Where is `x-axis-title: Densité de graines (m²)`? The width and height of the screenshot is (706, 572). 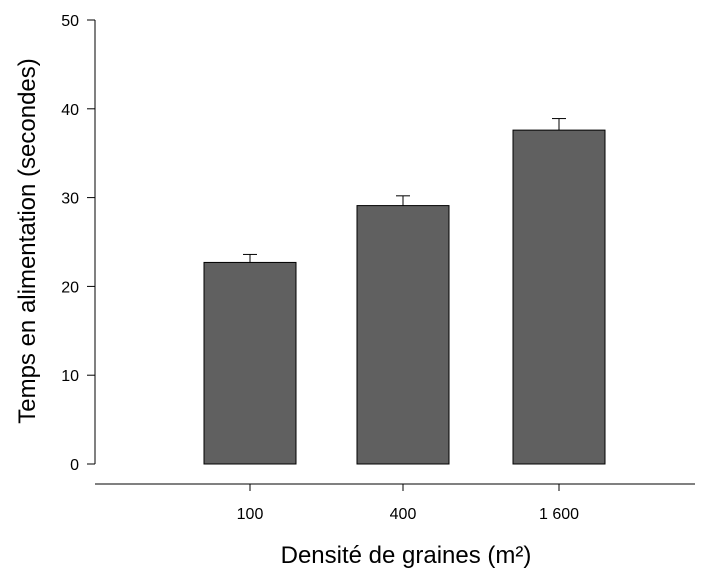
x-axis-title: Densité de graines (m²) is located at coordinates (406, 555).